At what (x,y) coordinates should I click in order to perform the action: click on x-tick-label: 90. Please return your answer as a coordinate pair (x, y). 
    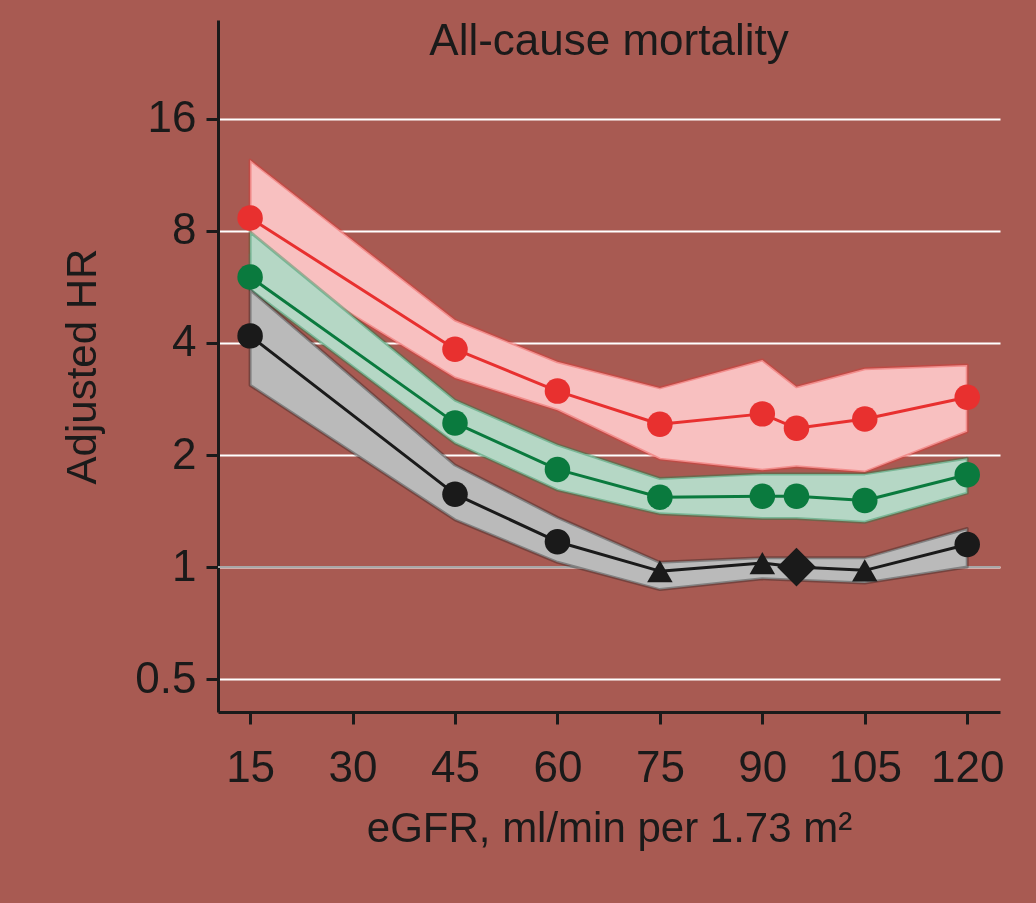
    Looking at the image, I should click on (763, 766).